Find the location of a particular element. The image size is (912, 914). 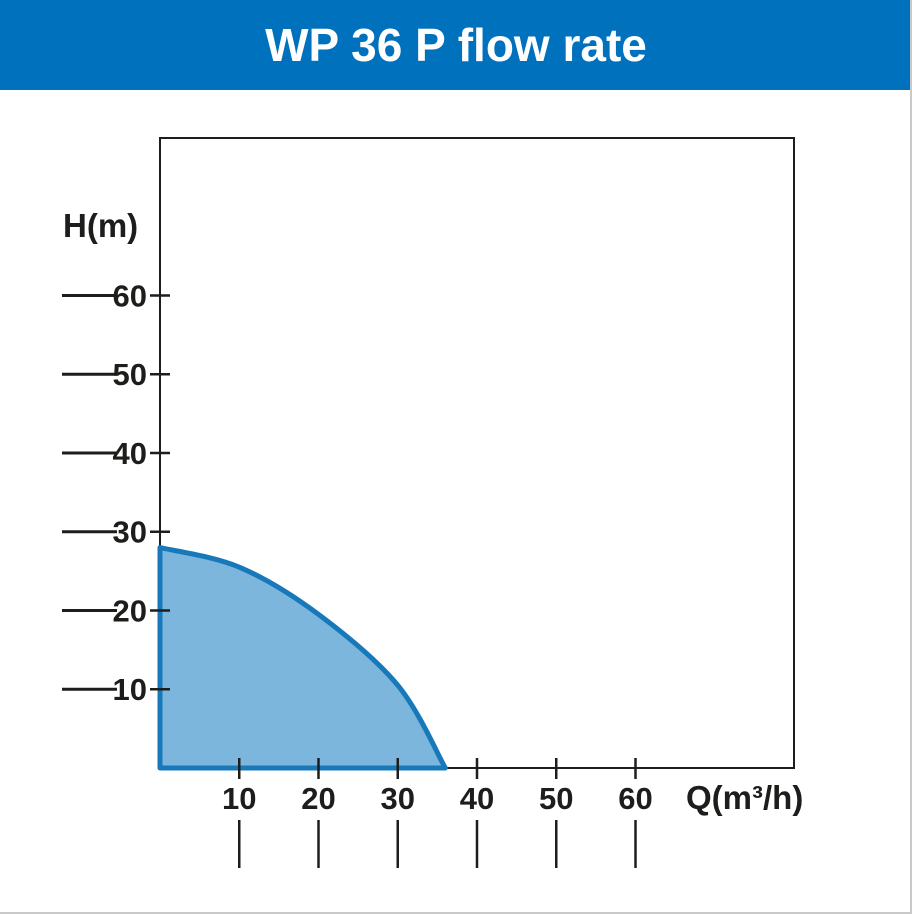

x-axis-label: Q(m³/h) is located at coordinates (744, 797).